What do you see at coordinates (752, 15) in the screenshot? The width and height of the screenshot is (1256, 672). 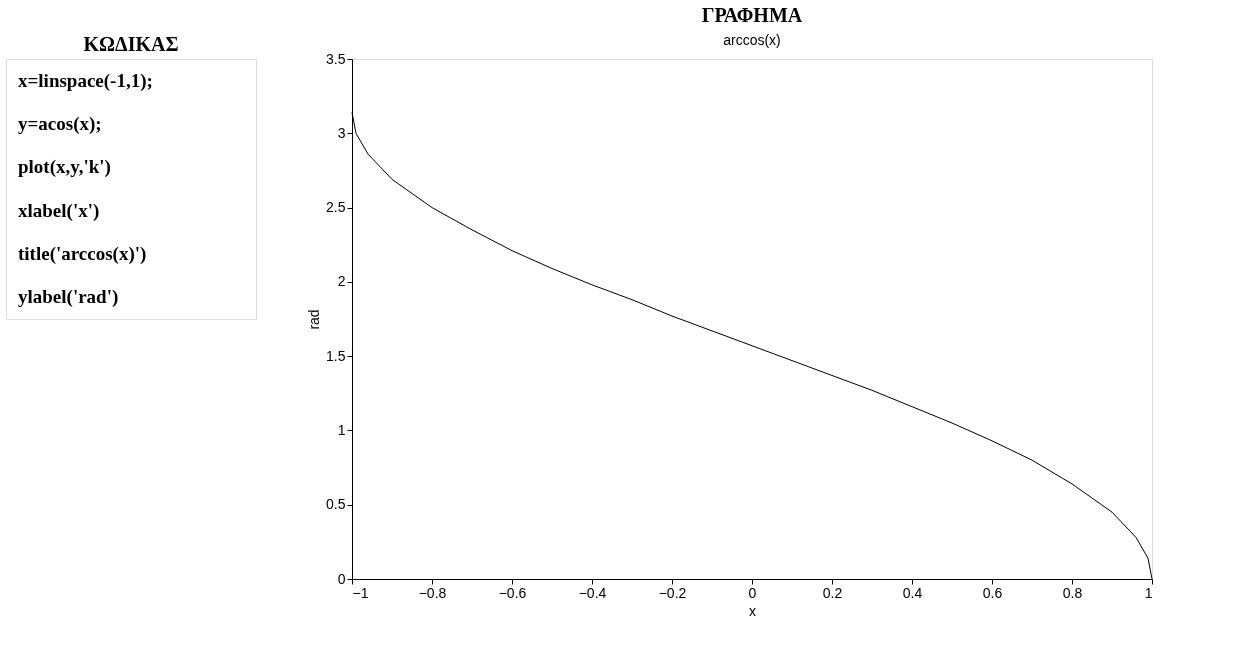 I see `text: ΓΡΑΦΗΜΑ` at bounding box center [752, 15].